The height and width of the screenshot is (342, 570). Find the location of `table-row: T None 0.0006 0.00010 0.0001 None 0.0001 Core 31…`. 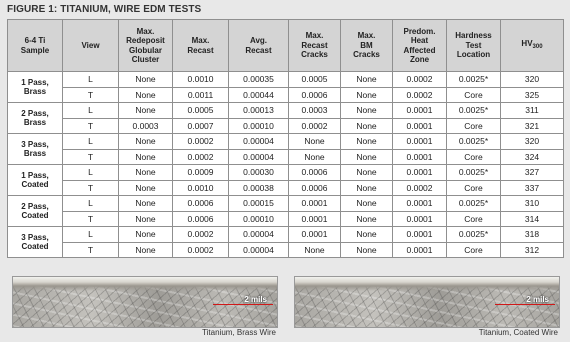

table-row: T None 0.0006 0.00010 0.0001 None 0.0001 Core 31… is located at coordinates (286, 218).